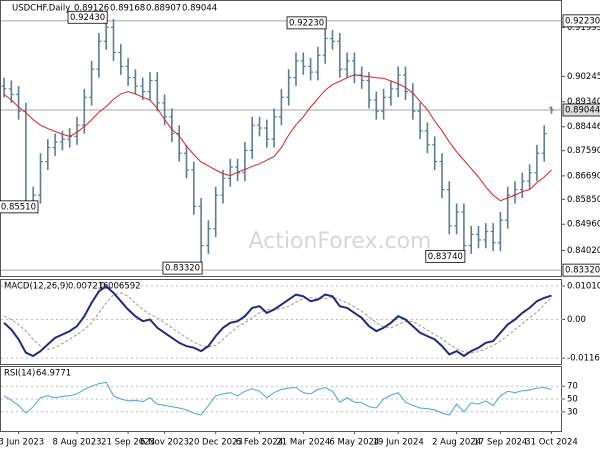  I want to click on y-tick-label: 0.85850, so click(583, 200).